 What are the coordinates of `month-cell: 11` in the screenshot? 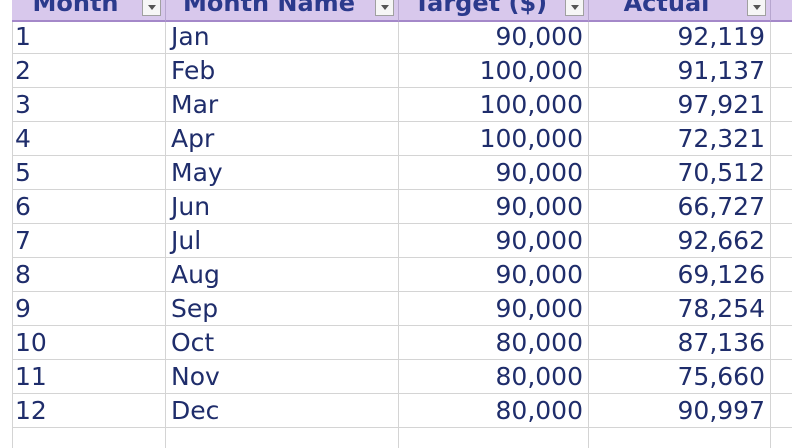 It's located at (89, 377).